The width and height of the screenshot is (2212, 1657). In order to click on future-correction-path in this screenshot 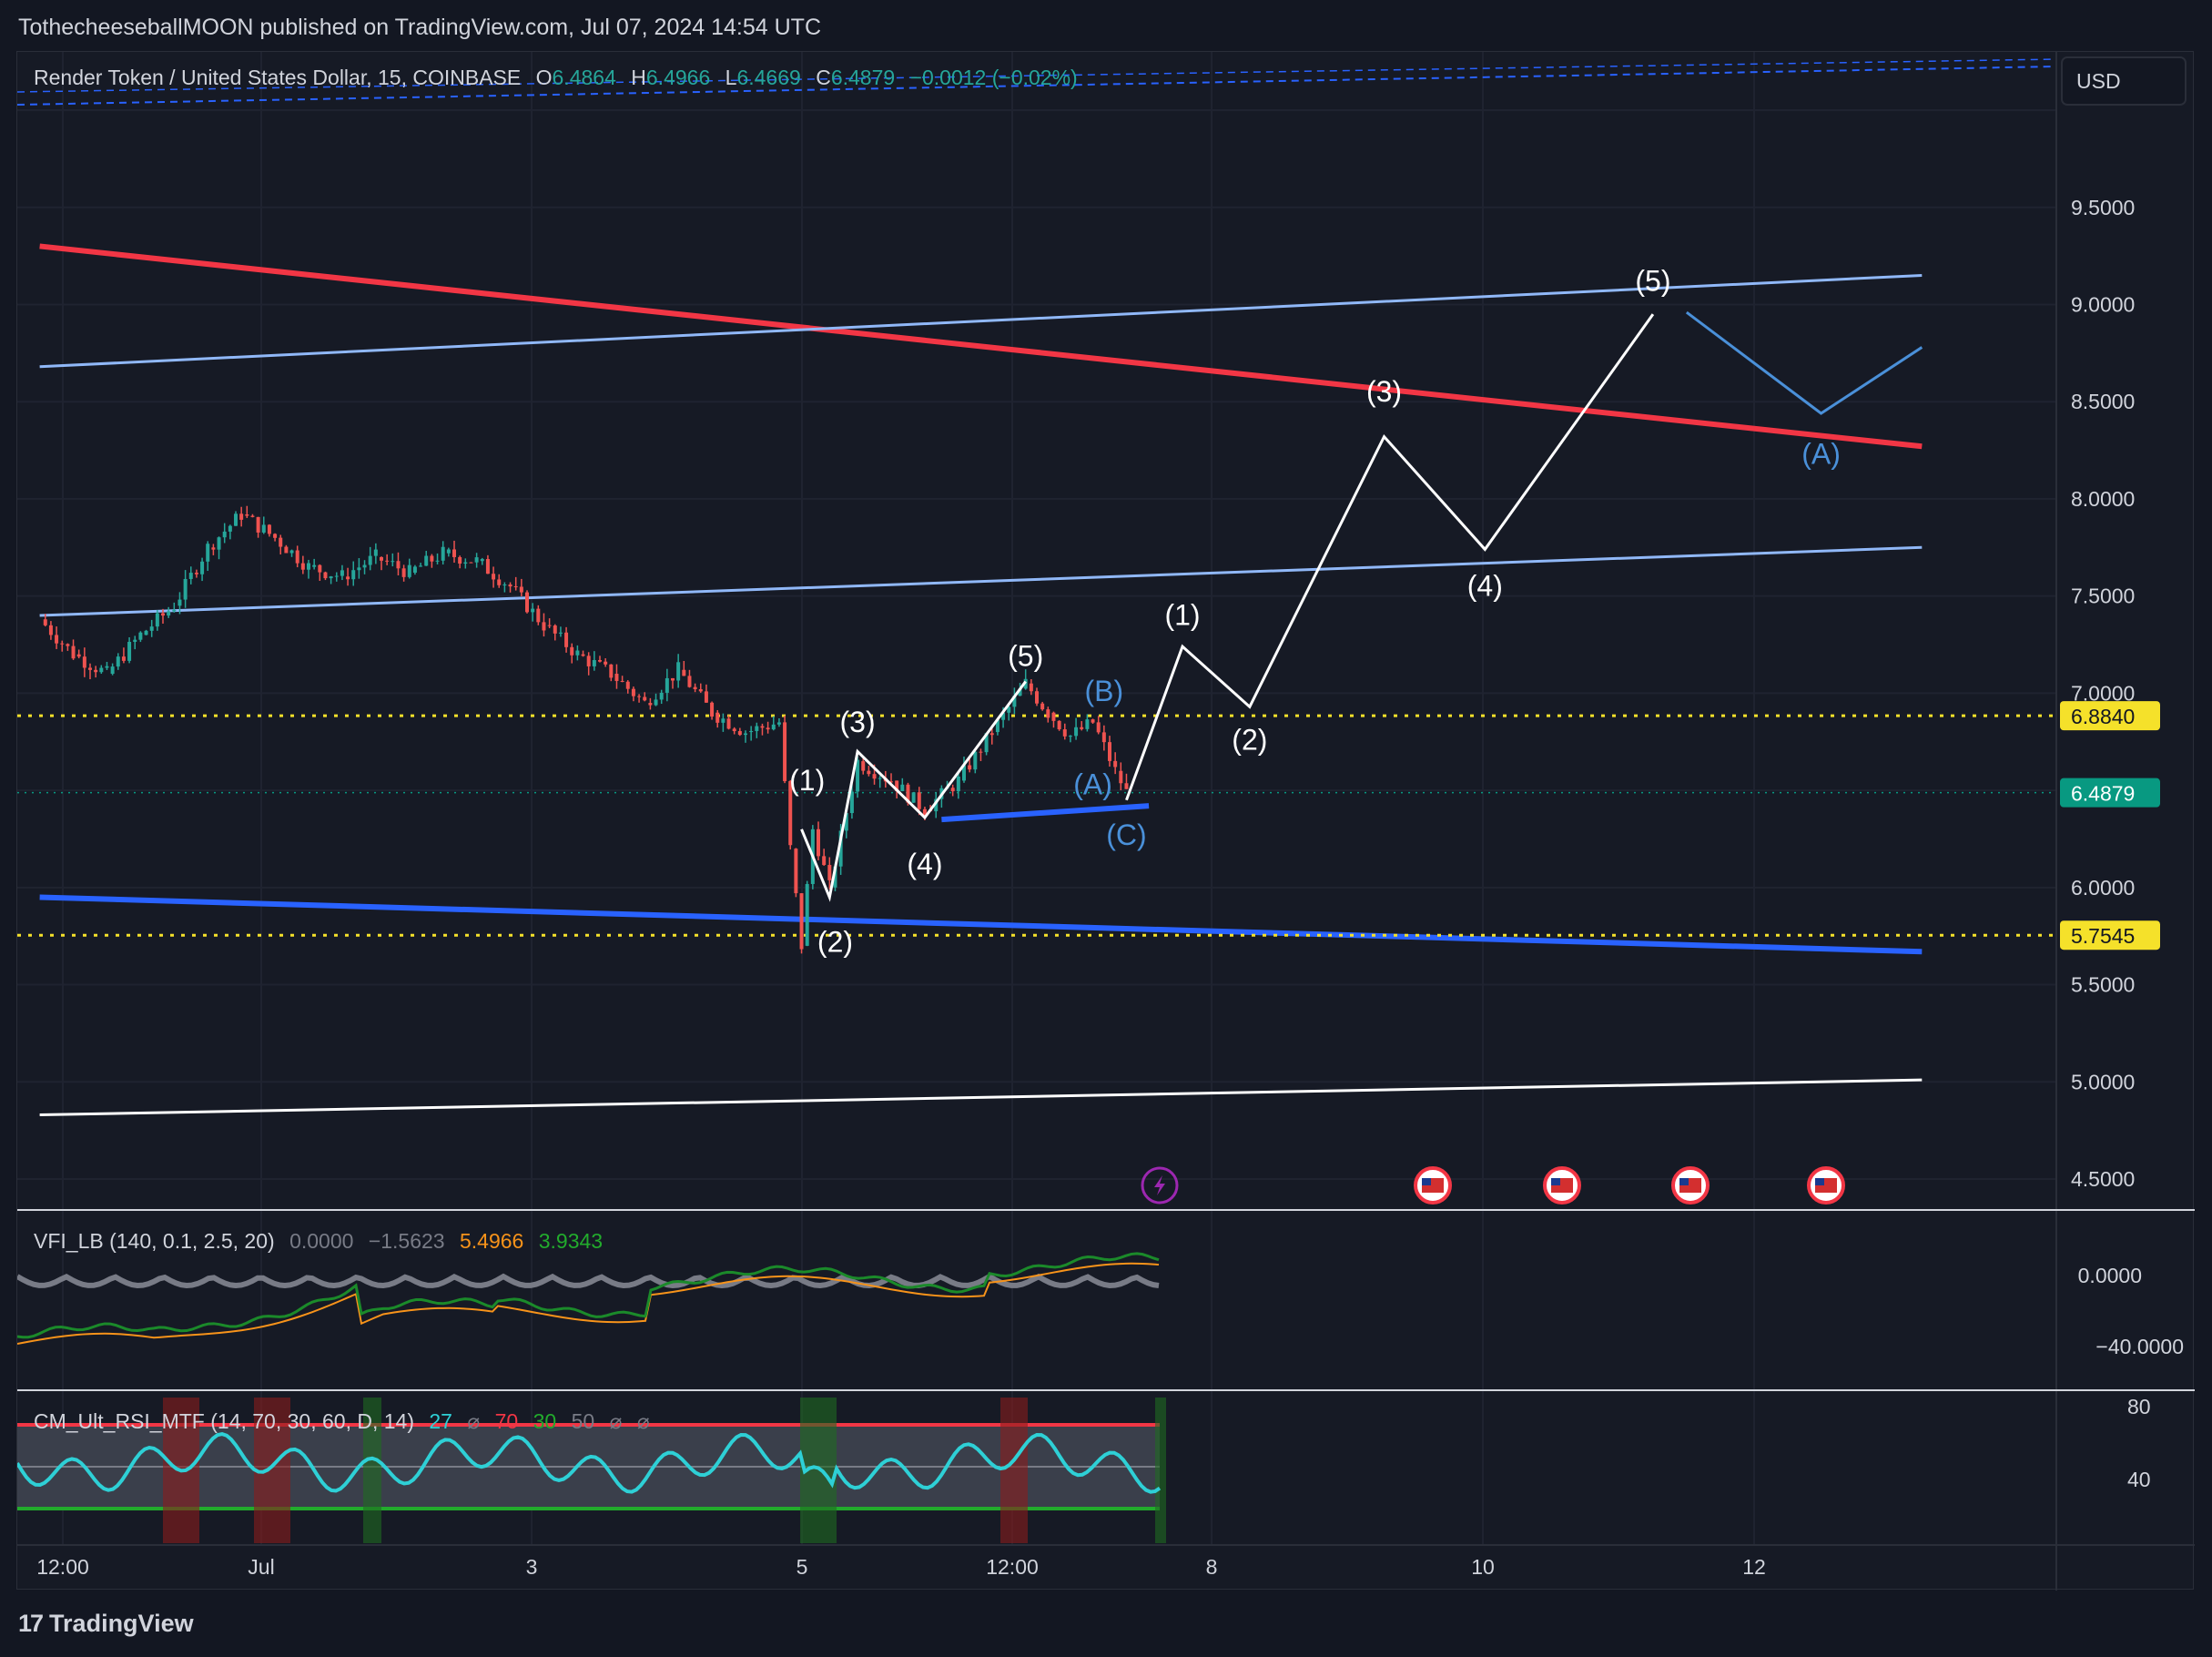, I will do `click(1804, 362)`.